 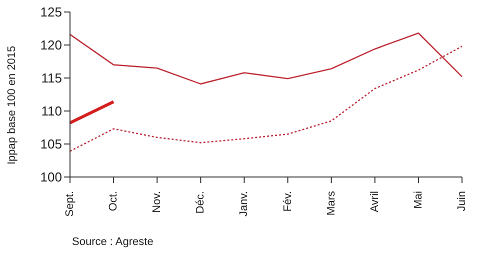 I want to click on x-tick-label: Oct., so click(x=114, y=201).